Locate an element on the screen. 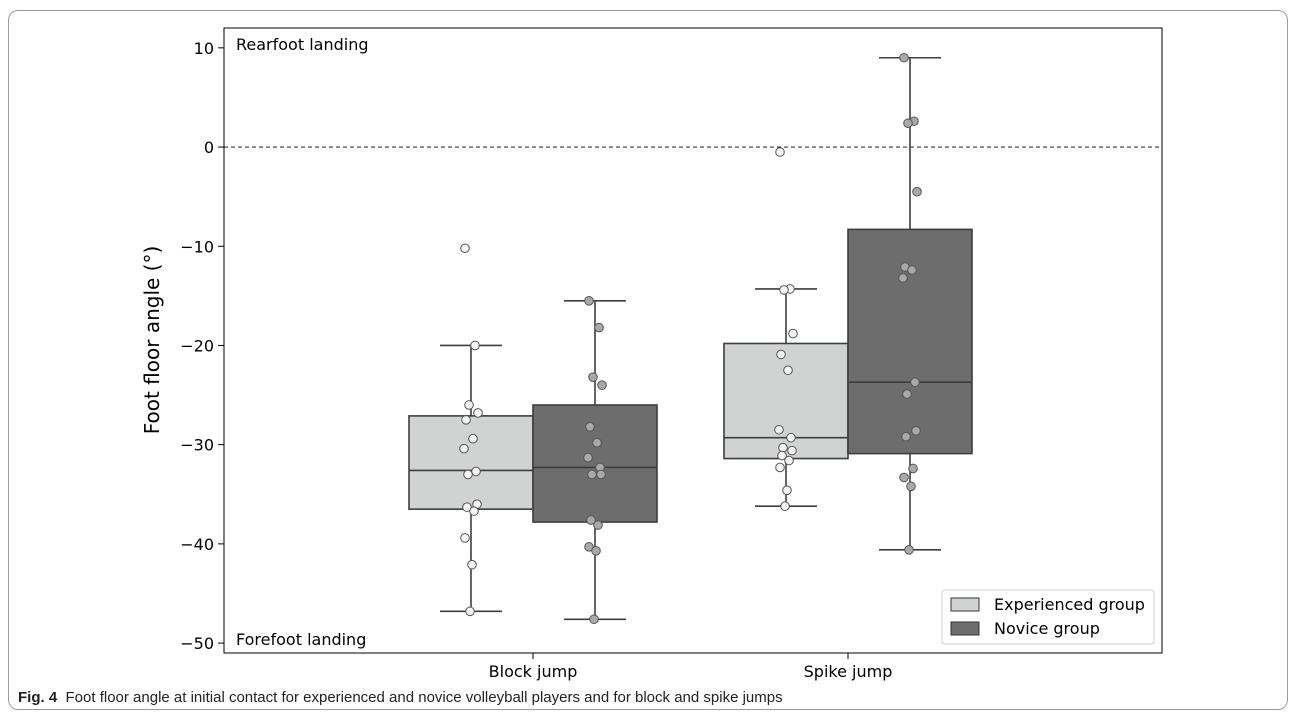 The width and height of the screenshot is (1296, 718). box-experienced-spike is located at coordinates (786, 397).